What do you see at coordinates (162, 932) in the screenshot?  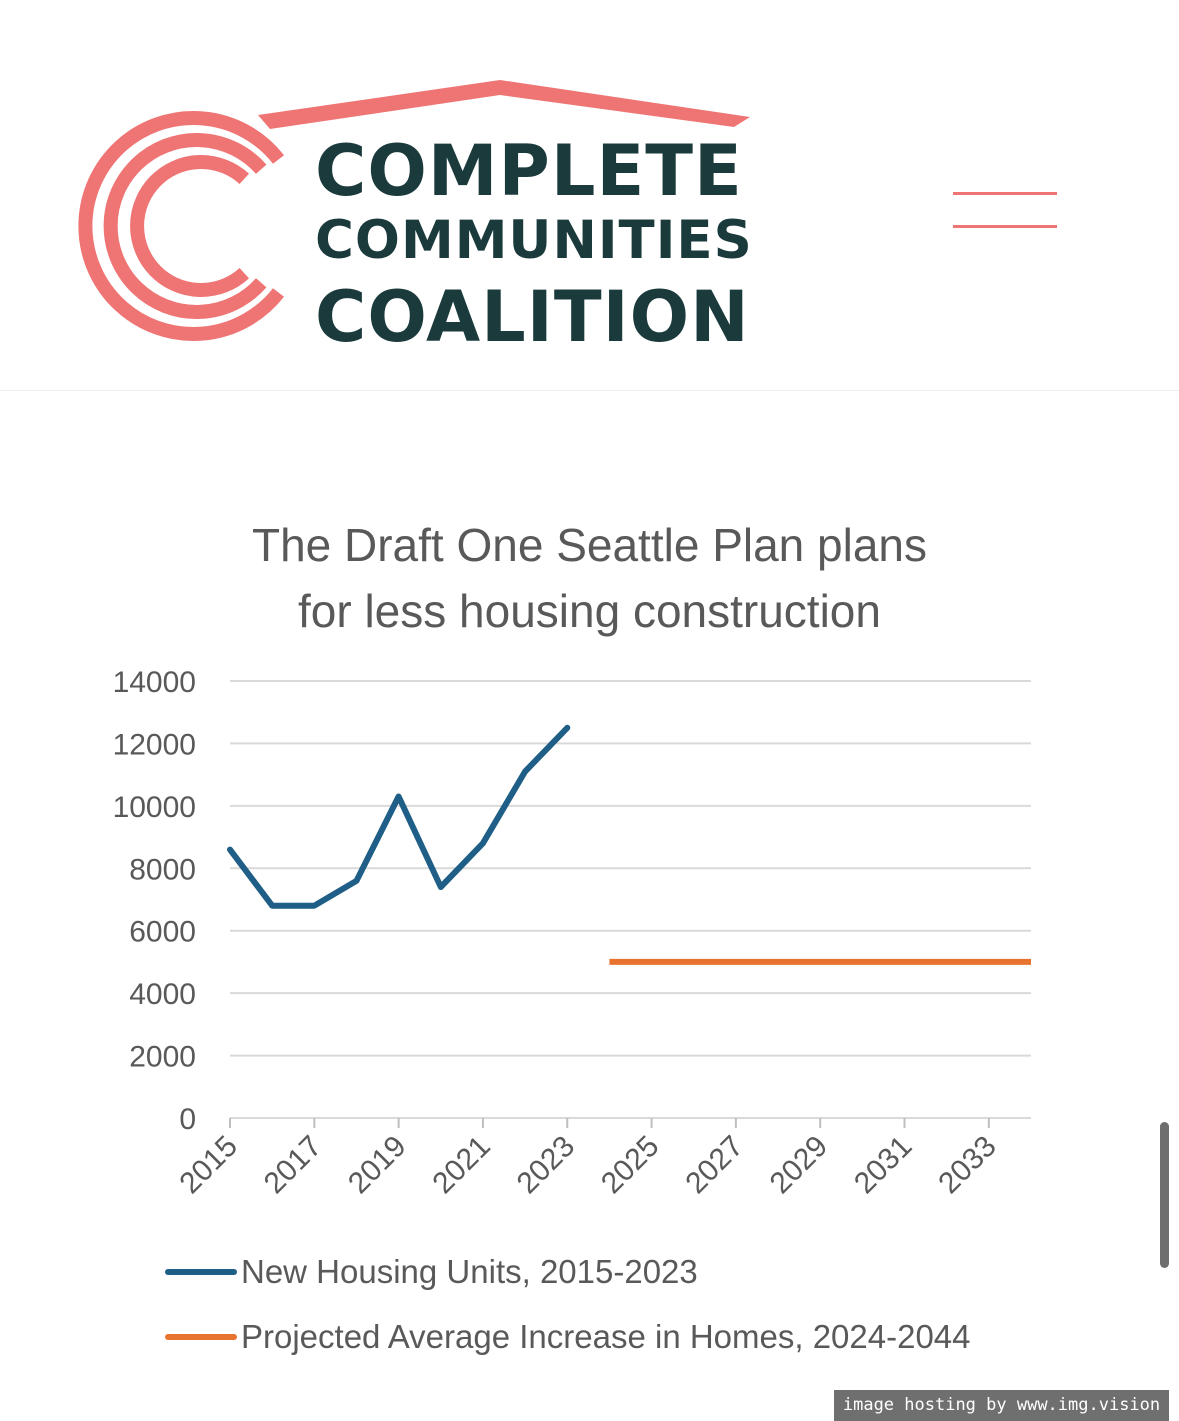 I see `y-tick-label: 6000` at bounding box center [162, 932].